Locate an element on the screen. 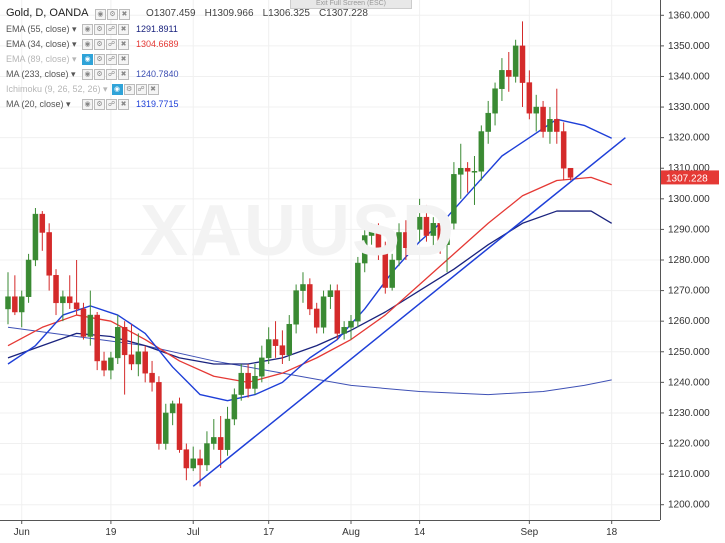 Image resolution: width=725 pixels, height=543 pixels. indicator-label: Ichimoku (9, 26, 52, 26) ▾ is located at coordinates (57, 89).